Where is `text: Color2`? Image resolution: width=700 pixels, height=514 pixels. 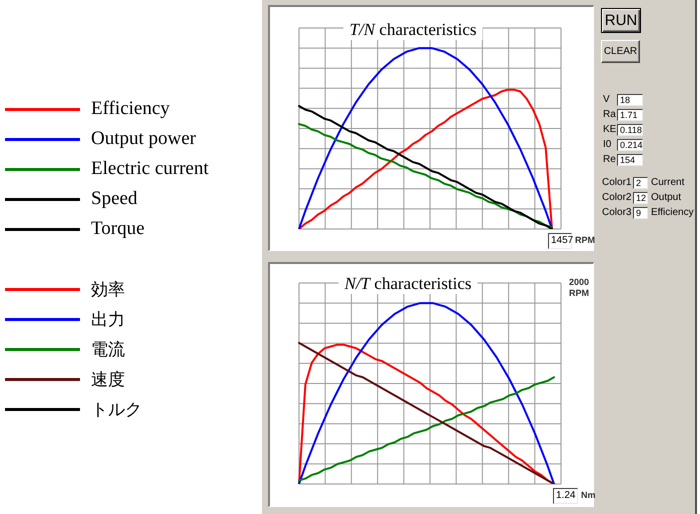
text: Color2 is located at coordinates (617, 198).